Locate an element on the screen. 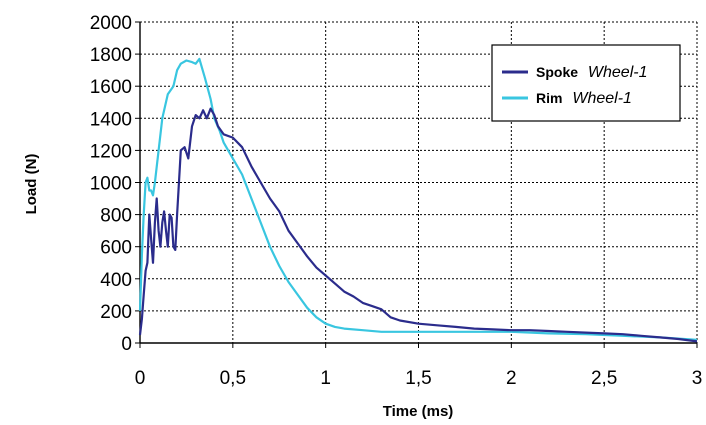 The image size is (706, 425). legend-label-rim: Rim Wheel-1 is located at coordinates (584, 98).